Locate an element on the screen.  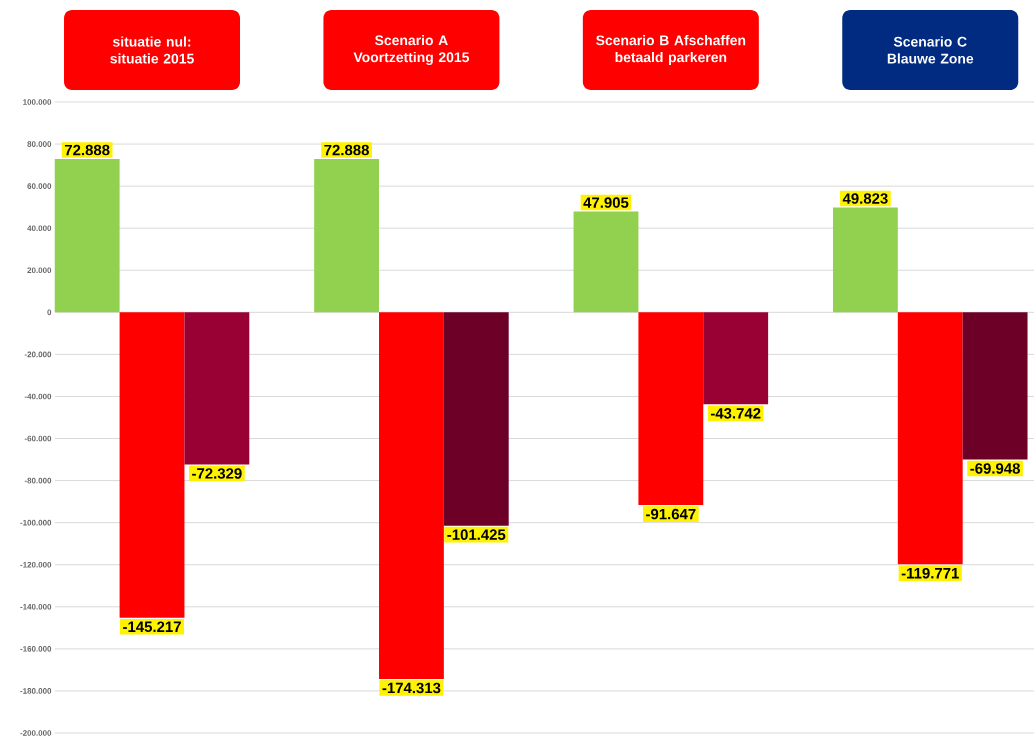
x-tick-label: Scenario A Voortzetting 2015 is located at coordinates (411, 49).